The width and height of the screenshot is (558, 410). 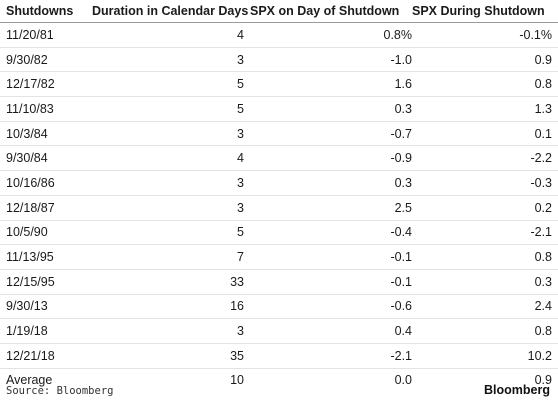 I want to click on cell-date: 11/20/81, so click(x=44, y=35).